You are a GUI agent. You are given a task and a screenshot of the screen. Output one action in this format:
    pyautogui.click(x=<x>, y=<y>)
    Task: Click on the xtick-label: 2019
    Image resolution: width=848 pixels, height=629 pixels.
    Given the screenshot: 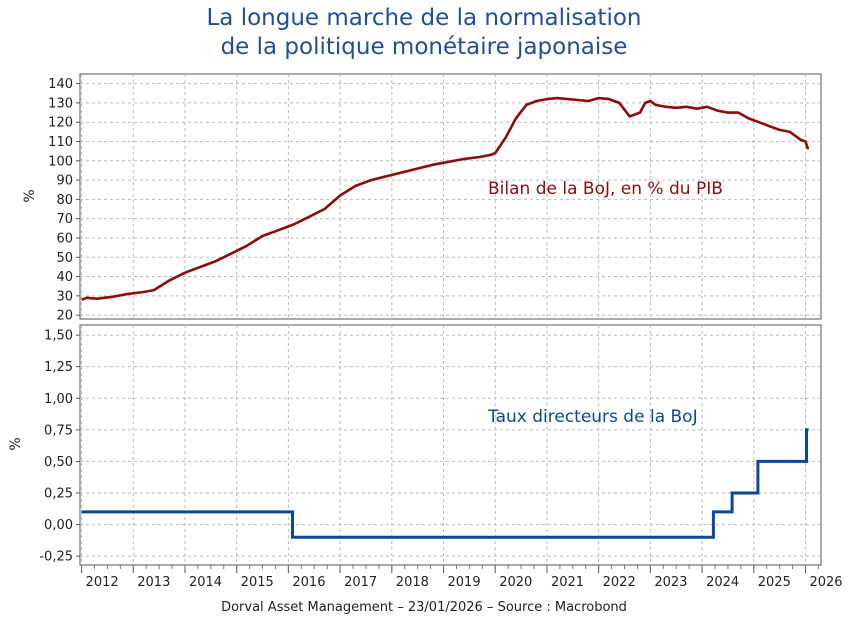 What is the action you would take?
    pyautogui.click(x=464, y=582)
    